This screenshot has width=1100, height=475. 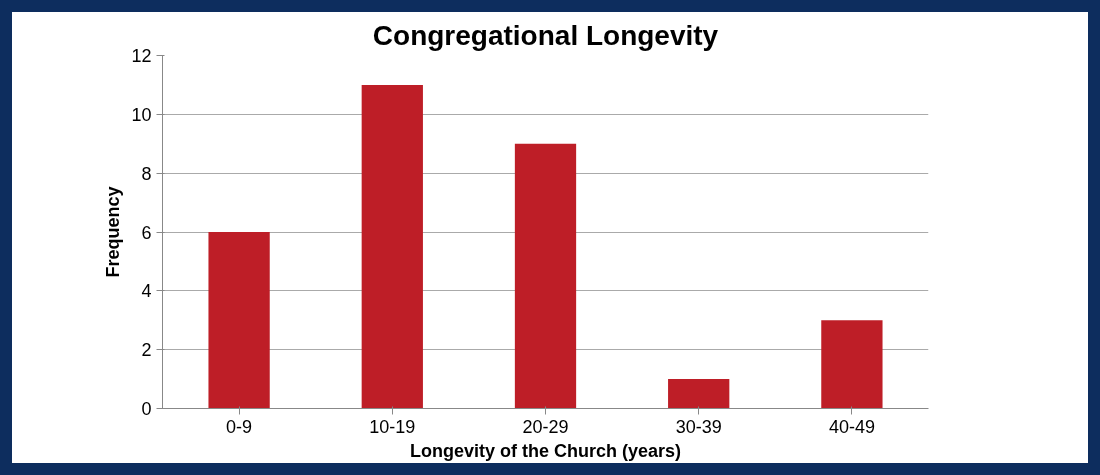 I want to click on y-tick-label: 6, so click(x=146, y=232).